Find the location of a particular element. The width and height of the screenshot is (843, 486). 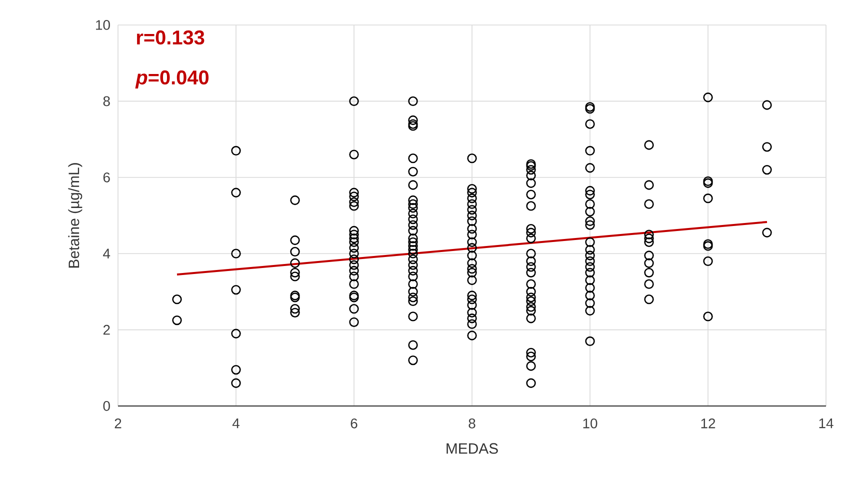

annotation: r=0.133 is located at coordinates (170, 37).